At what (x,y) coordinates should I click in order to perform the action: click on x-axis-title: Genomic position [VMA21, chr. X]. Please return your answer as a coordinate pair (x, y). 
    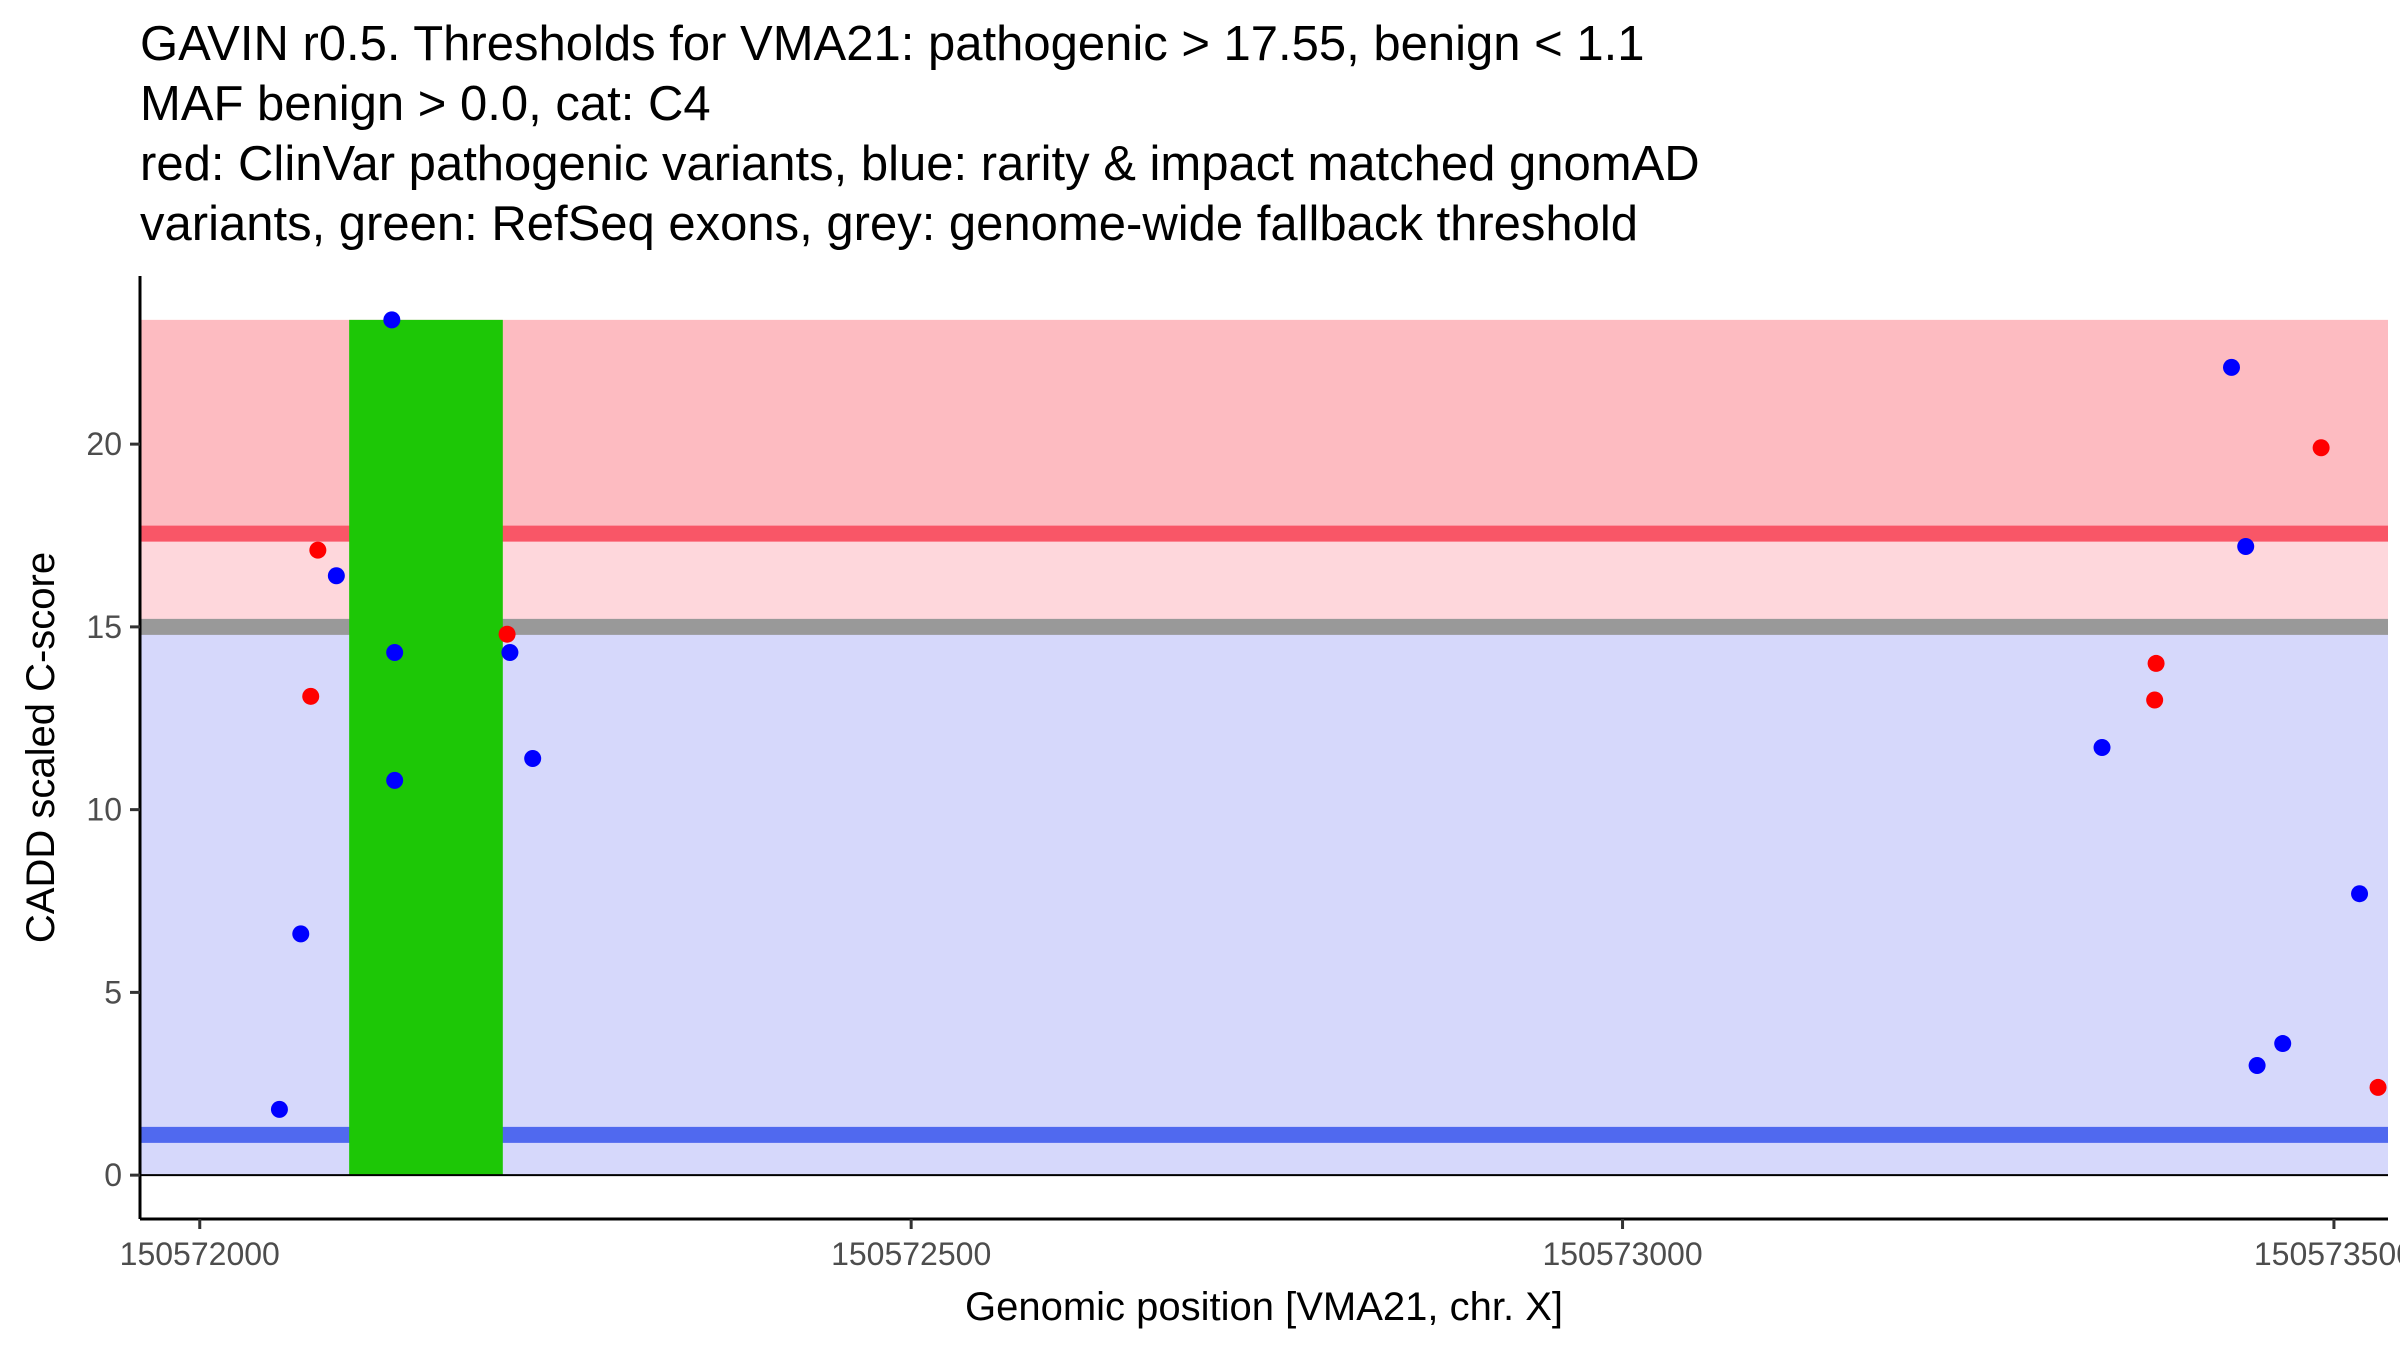
    Looking at the image, I should click on (1264, 1307).